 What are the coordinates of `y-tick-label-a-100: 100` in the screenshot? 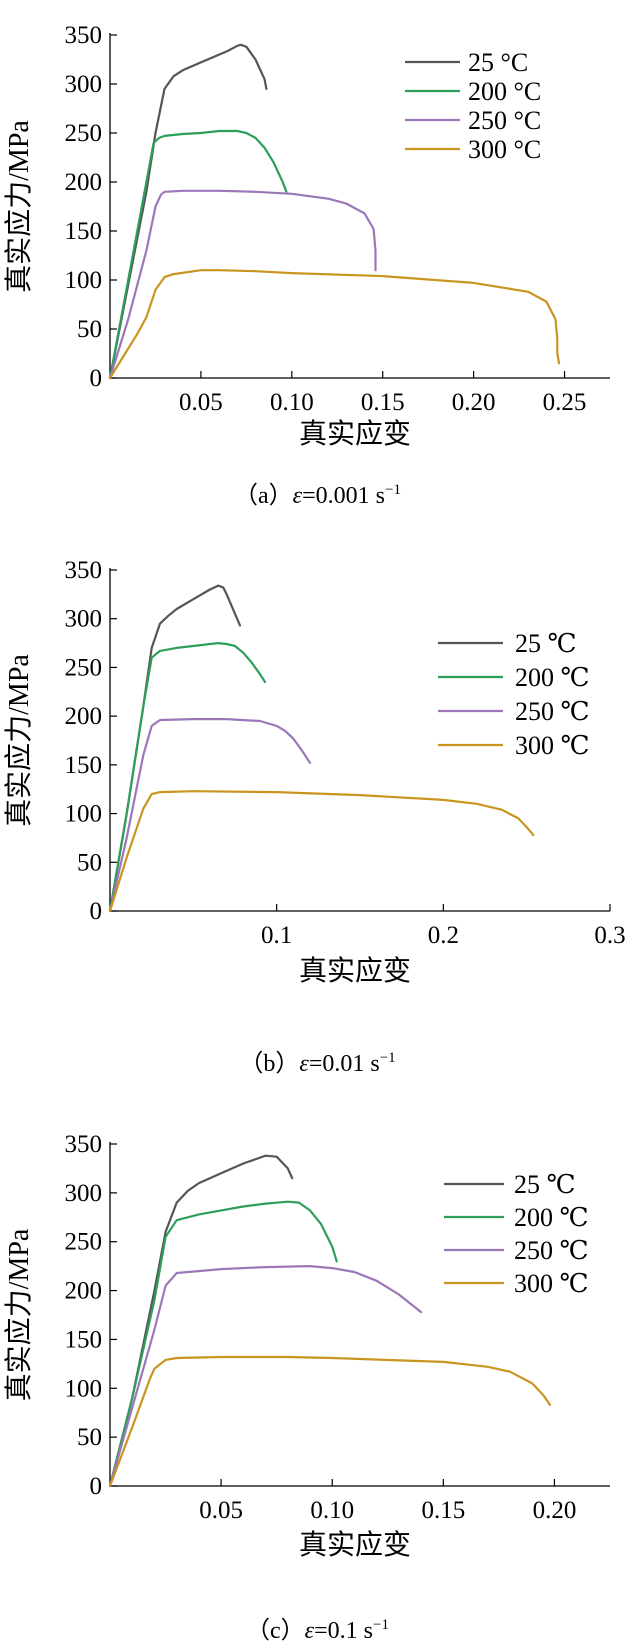 It's located at (84, 280).